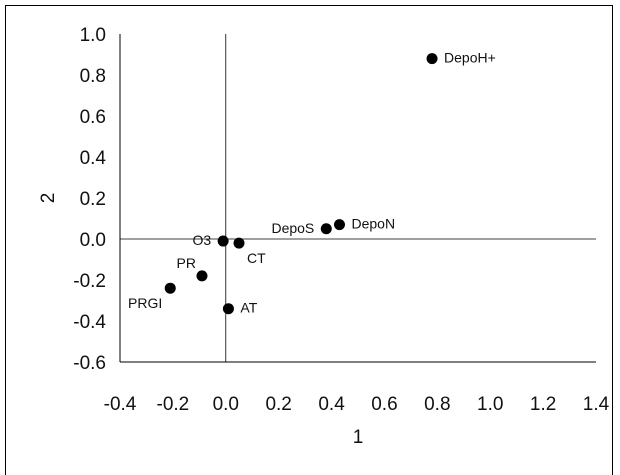  I want to click on y-tick-label: -0.6, so click(89, 363).